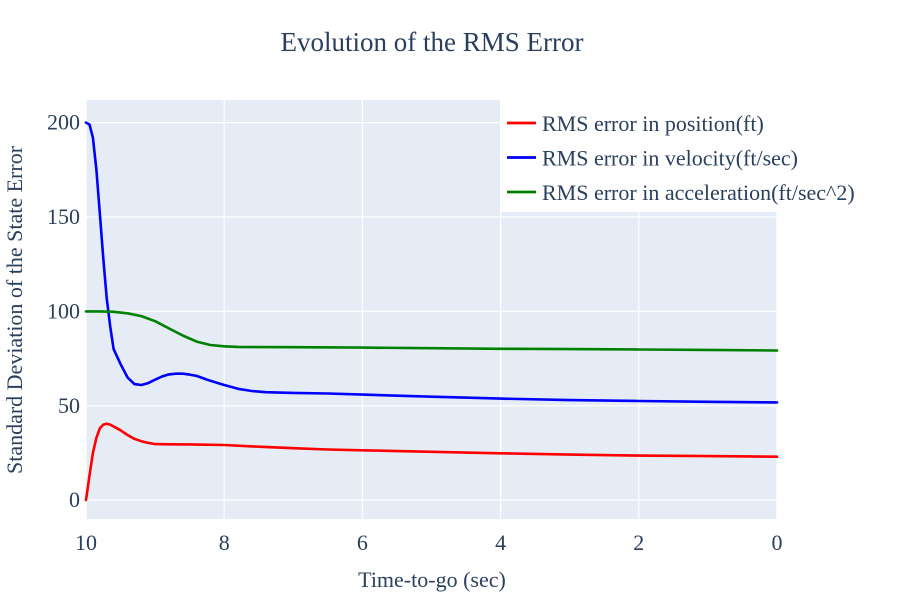  What do you see at coordinates (653, 123) in the screenshot?
I see `legend-label: RMS error in position(ft)` at bounding box center [653, 123].